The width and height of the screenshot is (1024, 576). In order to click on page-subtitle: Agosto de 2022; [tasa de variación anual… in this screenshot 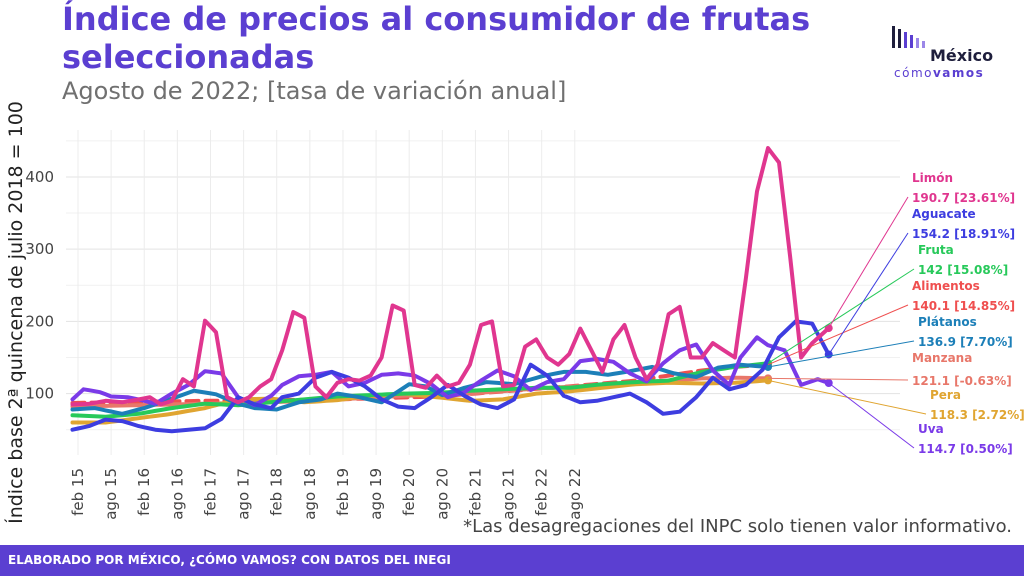, I will do `click(314, 91)`.